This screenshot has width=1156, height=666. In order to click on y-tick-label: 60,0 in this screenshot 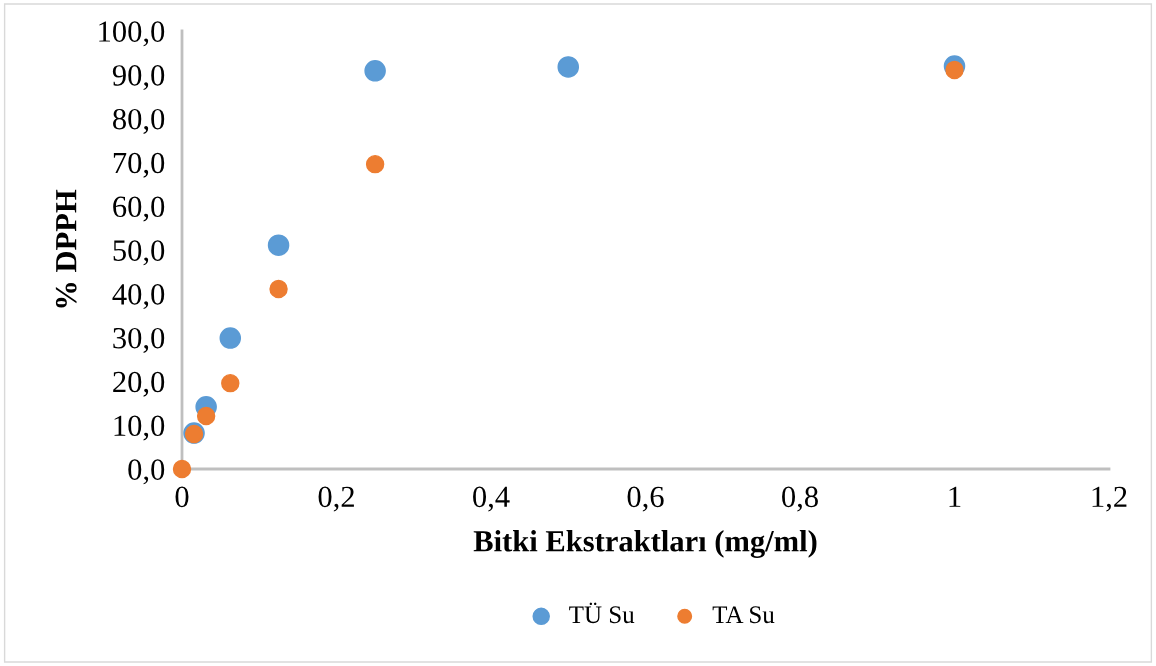, I will do `click(139, 209)`.